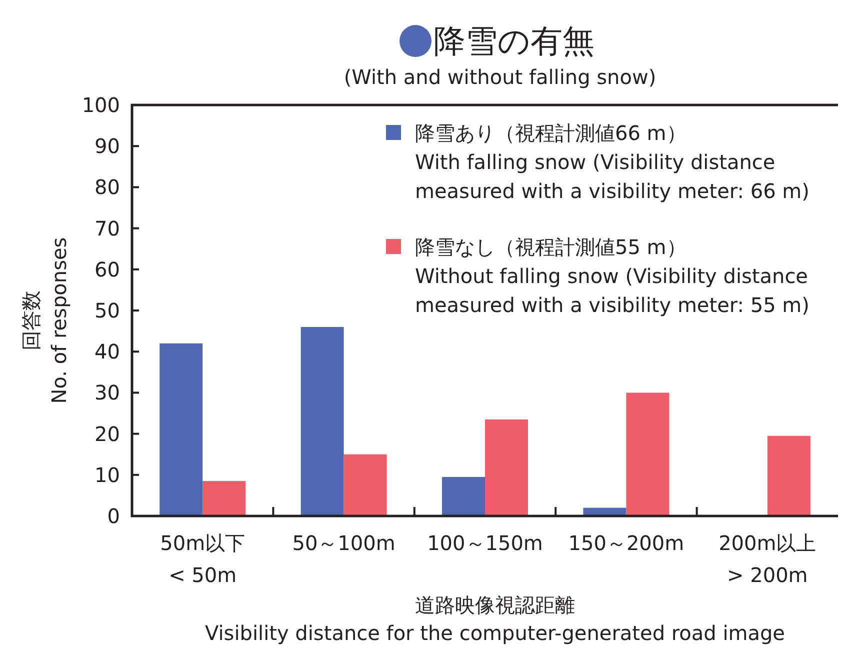  Describe the element at coordinates (101, 105) in the screenshot. I see `y-tick-label: 100` at that location.